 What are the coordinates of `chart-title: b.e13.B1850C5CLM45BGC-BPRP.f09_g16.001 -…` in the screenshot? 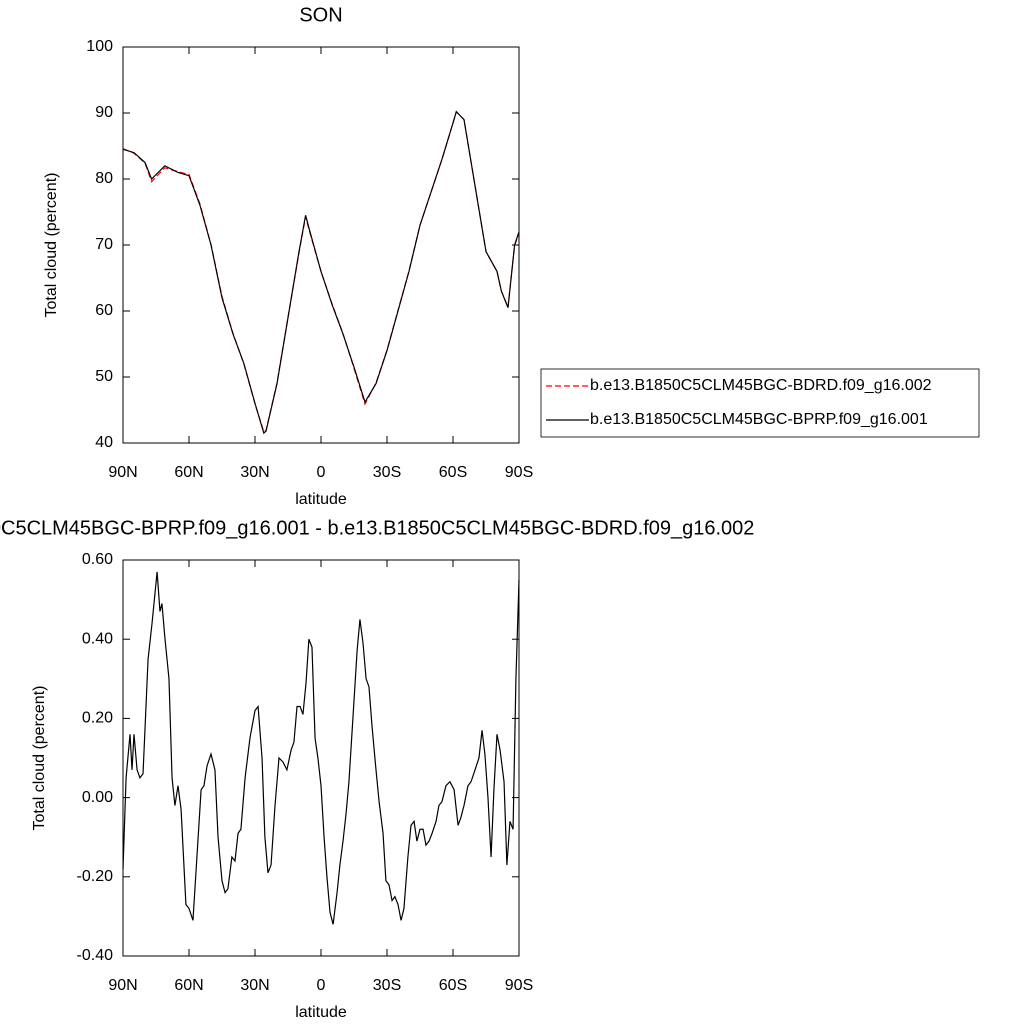 It's located at (377, 528).